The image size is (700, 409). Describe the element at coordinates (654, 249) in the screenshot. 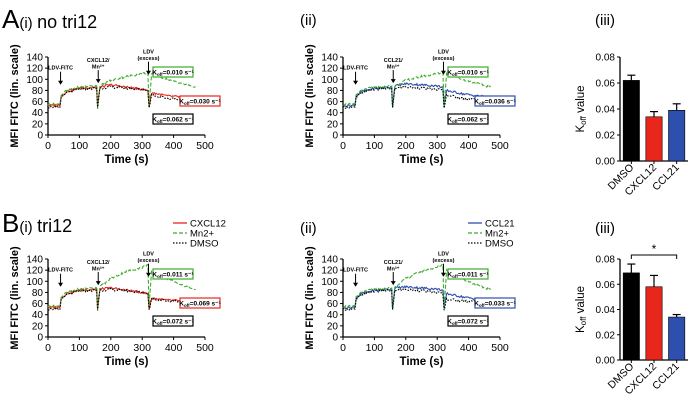

I see `significance-label: *` at that location.